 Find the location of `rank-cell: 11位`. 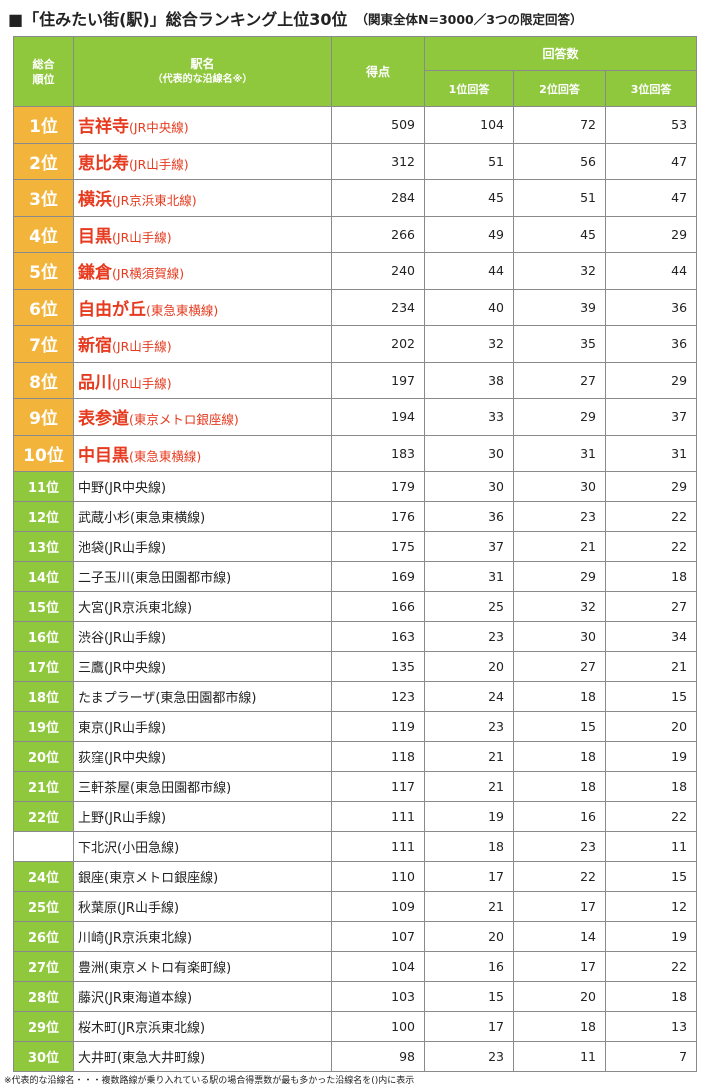

rank-cell: 11位 is located at coordinates (43, 486).